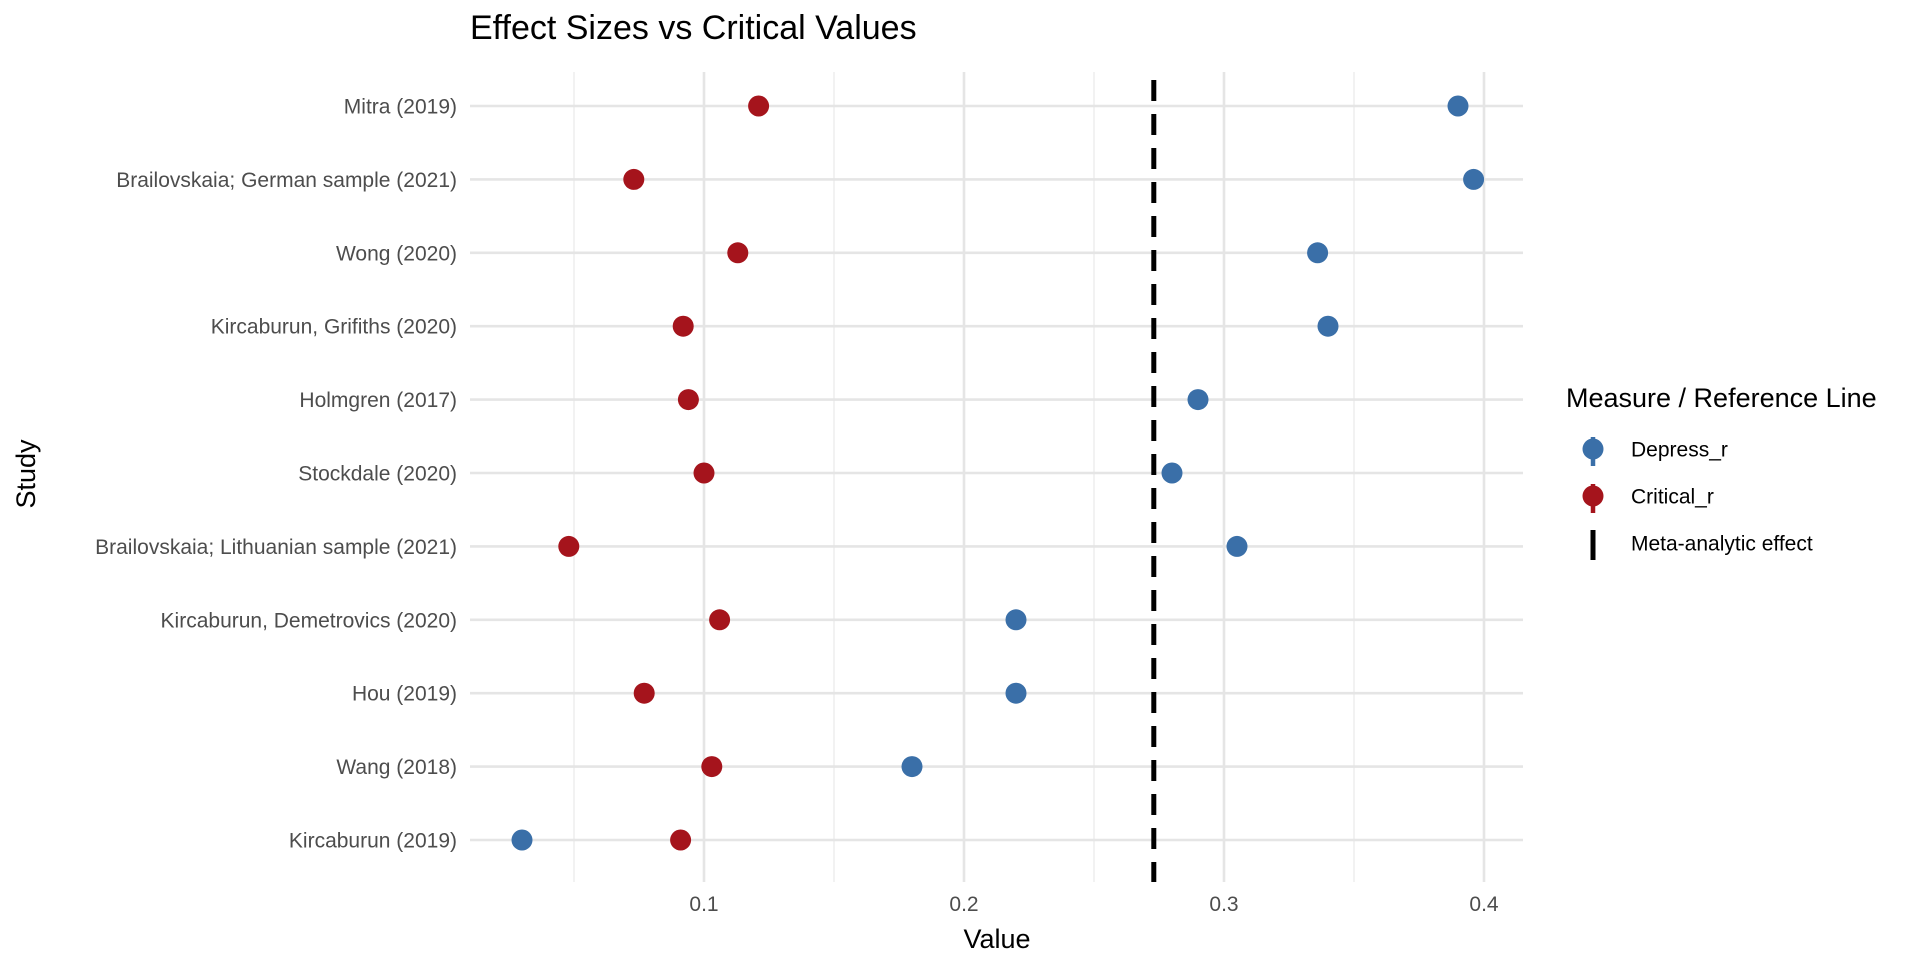 This screenshot has height=960, width=1920. What do you see at coordinates (963, 904) in the screenshot?
I see `x-tick-label: 0.2` at bounding box center [963, 904].